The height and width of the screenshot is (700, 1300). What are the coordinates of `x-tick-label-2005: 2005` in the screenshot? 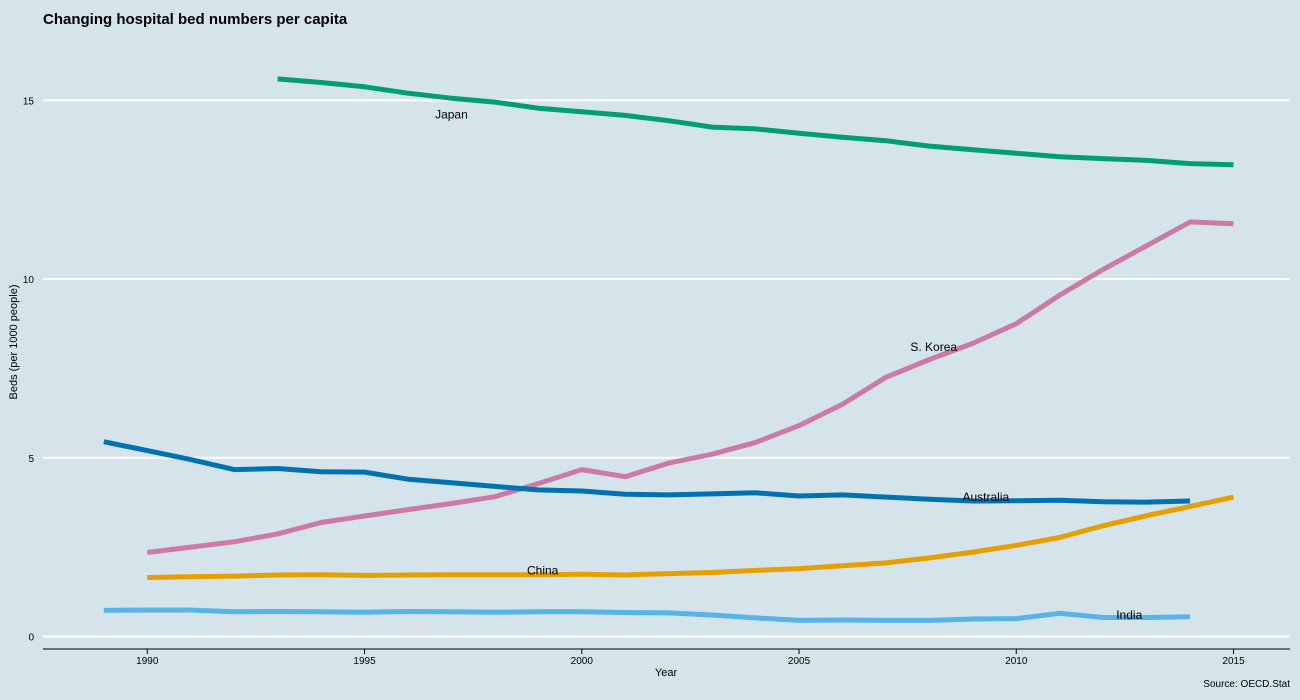 It's located at (799, 661).